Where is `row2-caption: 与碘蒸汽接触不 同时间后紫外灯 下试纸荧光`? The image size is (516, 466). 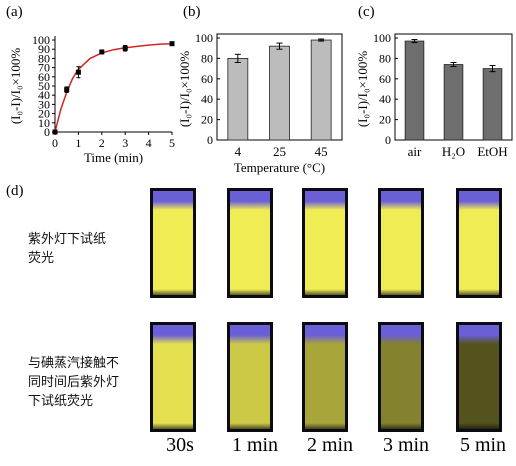
row2-caption: 与碘蒸汽接触不 同时间后紫外灯 下试纸荧光 is located at coordinates (73, 382).